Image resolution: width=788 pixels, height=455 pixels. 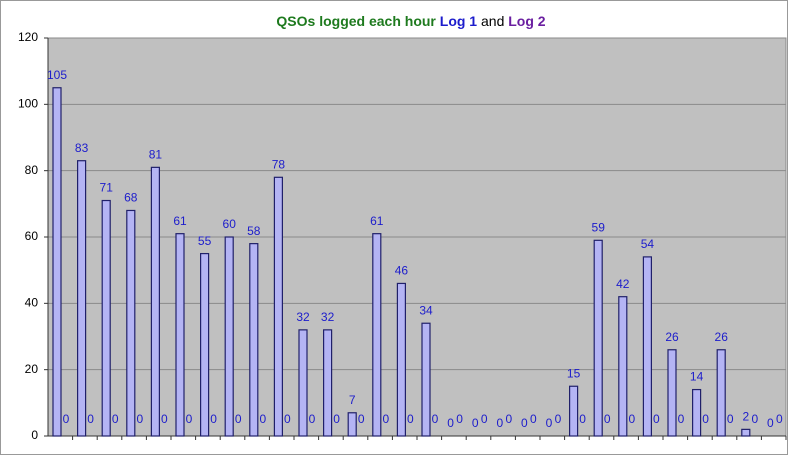 What do you see at coordinates (648, 244) in the screenshot?
I see `data-label: 54` at bounding box center [648, 244].